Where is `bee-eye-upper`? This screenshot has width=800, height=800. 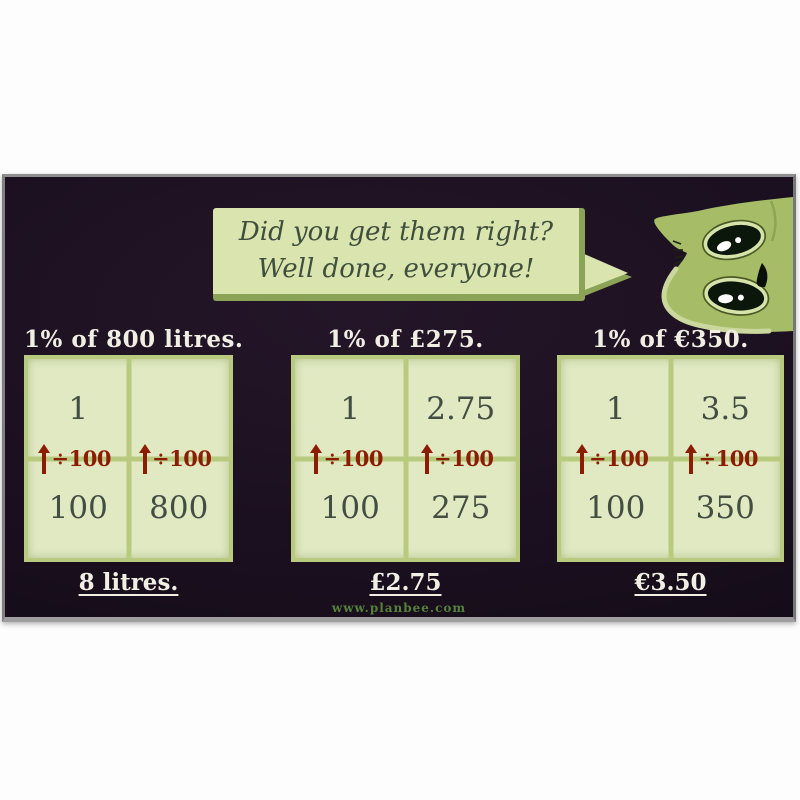 bee-eye-upper is located at coordinates (734, 240).